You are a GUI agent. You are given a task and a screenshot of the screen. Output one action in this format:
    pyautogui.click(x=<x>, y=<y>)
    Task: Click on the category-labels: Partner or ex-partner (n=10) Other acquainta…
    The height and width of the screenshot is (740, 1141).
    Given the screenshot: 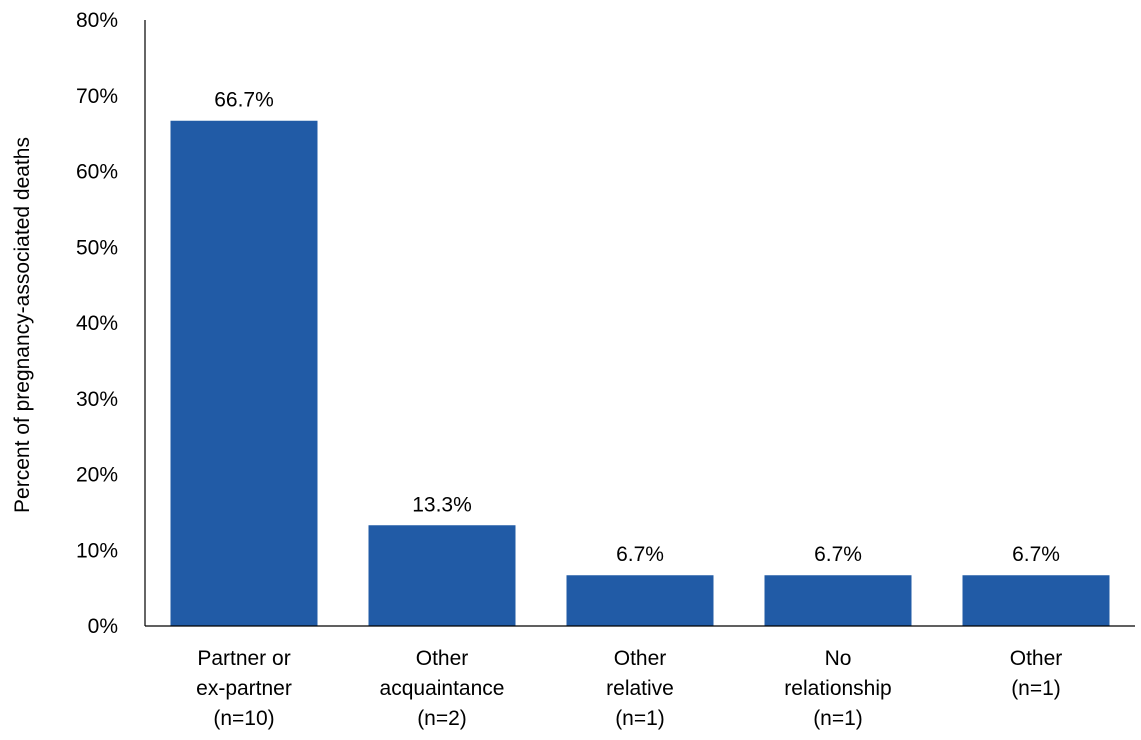 What is the action you would take?
    pyautogui.click(x=629, y=688)
    